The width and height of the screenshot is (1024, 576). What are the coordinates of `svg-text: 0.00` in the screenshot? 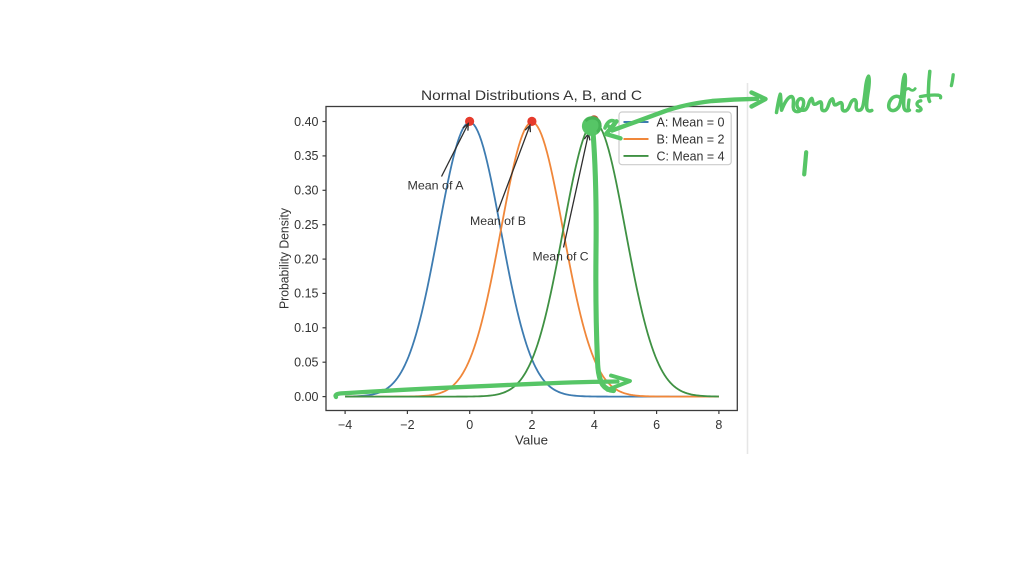 It's located at (306, 397).